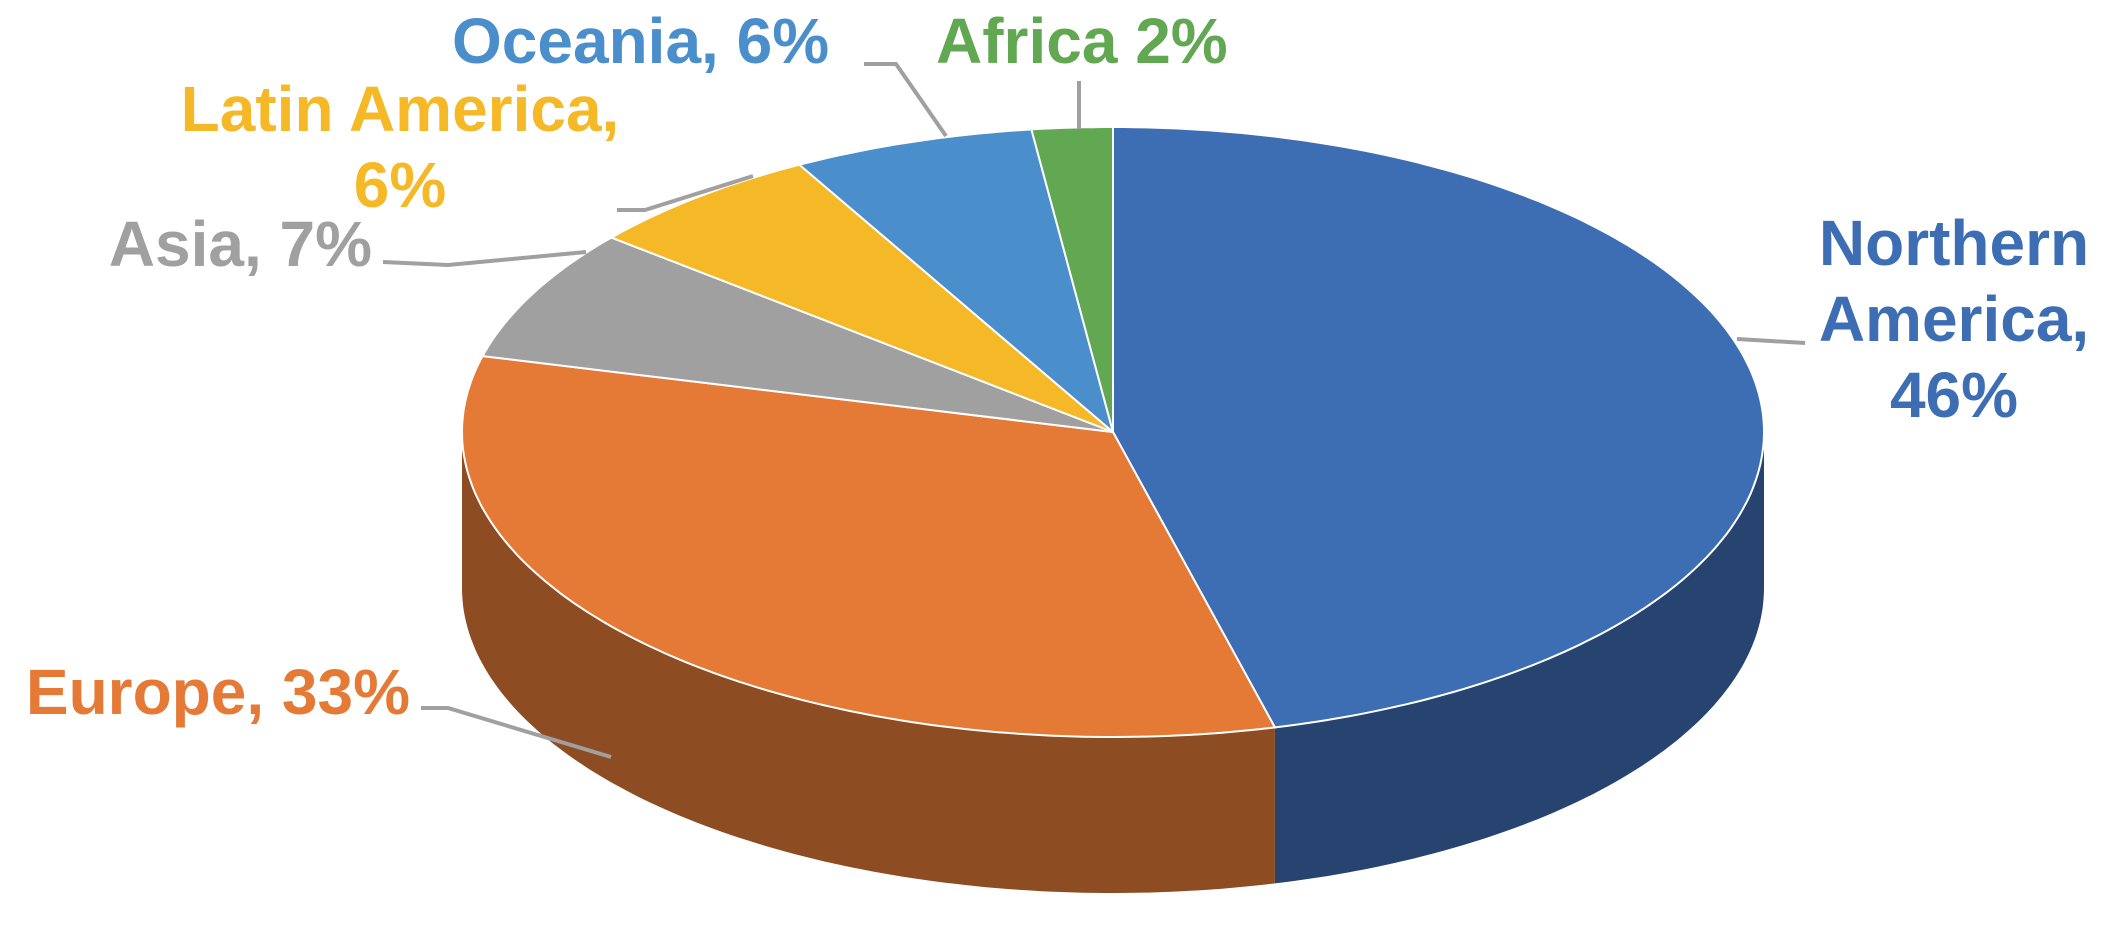  Describe the element at coordinates (1519, 658) in the screenshot. I see `slice-side` at that location.